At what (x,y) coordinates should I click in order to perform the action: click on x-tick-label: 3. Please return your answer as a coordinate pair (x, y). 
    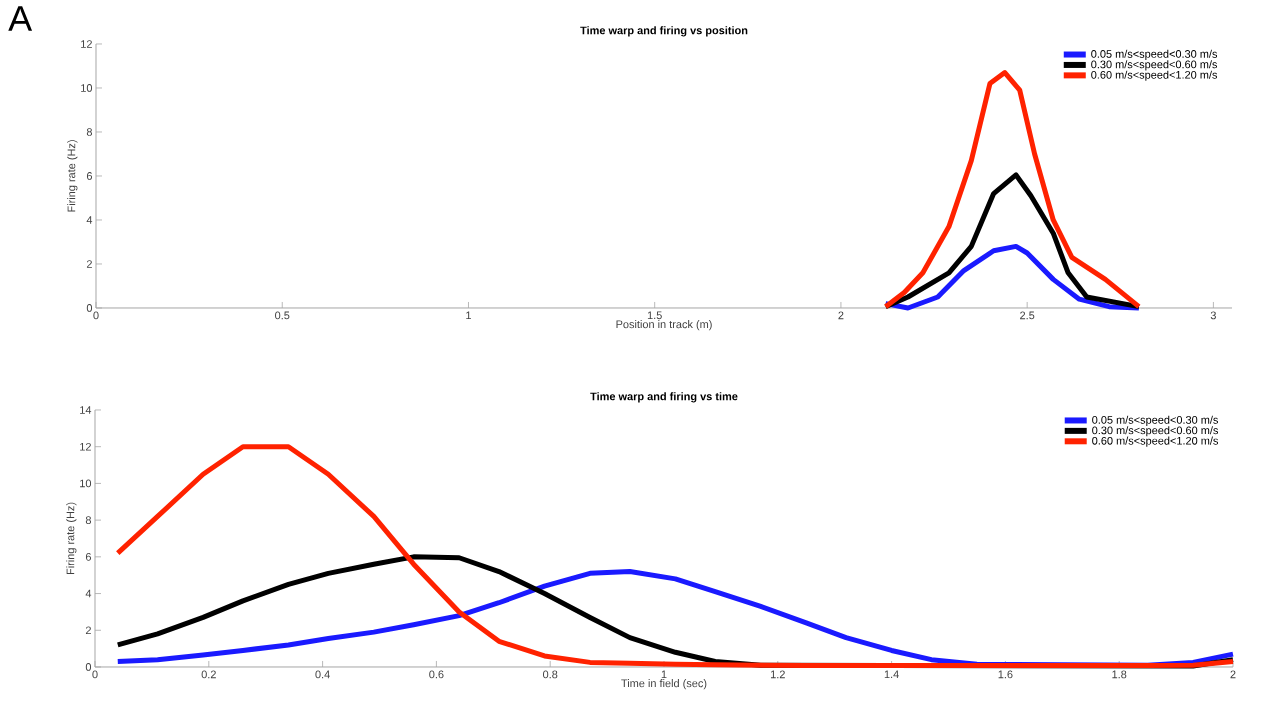
    Looking at the image, I should click on (1213, 315).